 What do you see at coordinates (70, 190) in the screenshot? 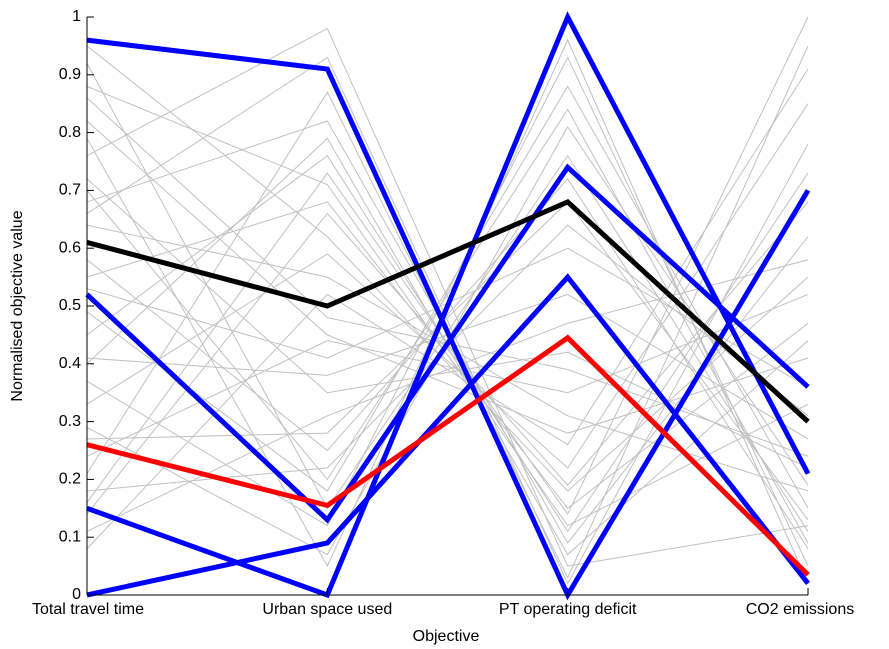
I see `y-tick-label: 0.7` at bounding box center [70, 190].